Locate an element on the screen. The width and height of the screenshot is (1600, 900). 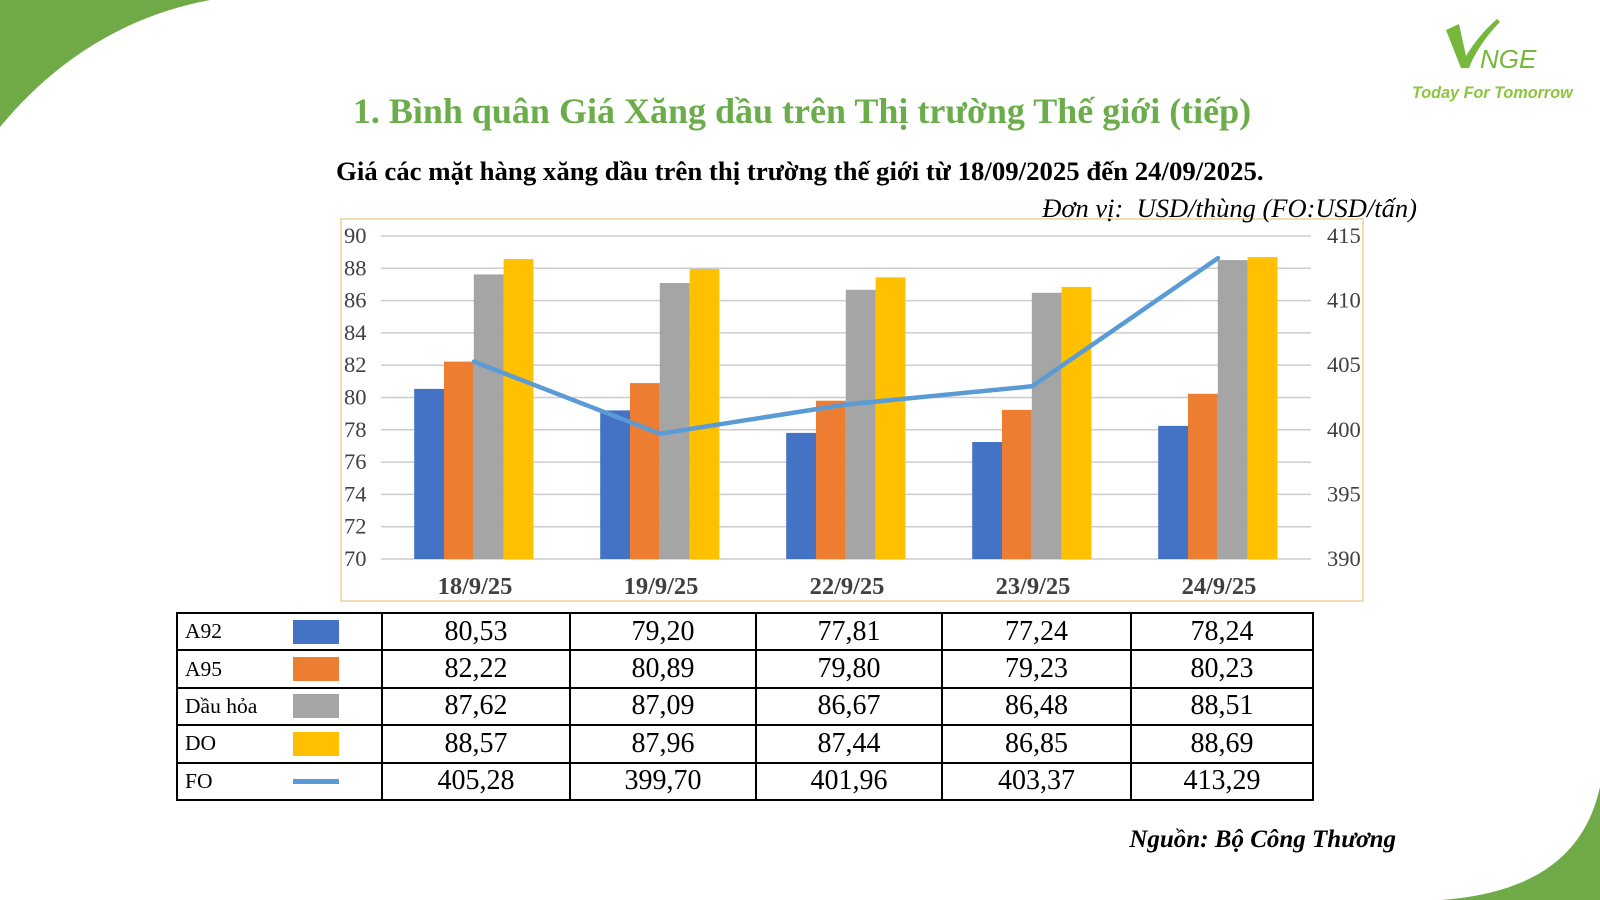
svg-text: 405 is located at coordinates (1344, 364).